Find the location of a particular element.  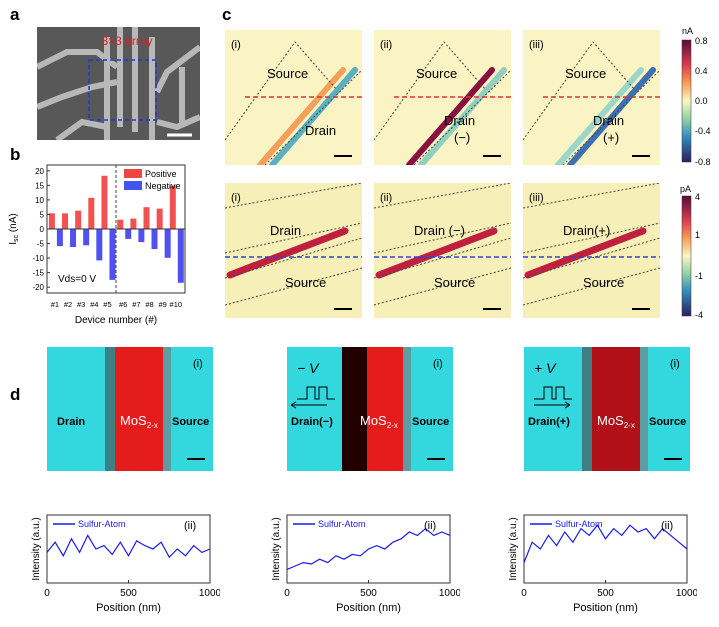

drain-label: Drain(−) is located at coordinates (312, 422).